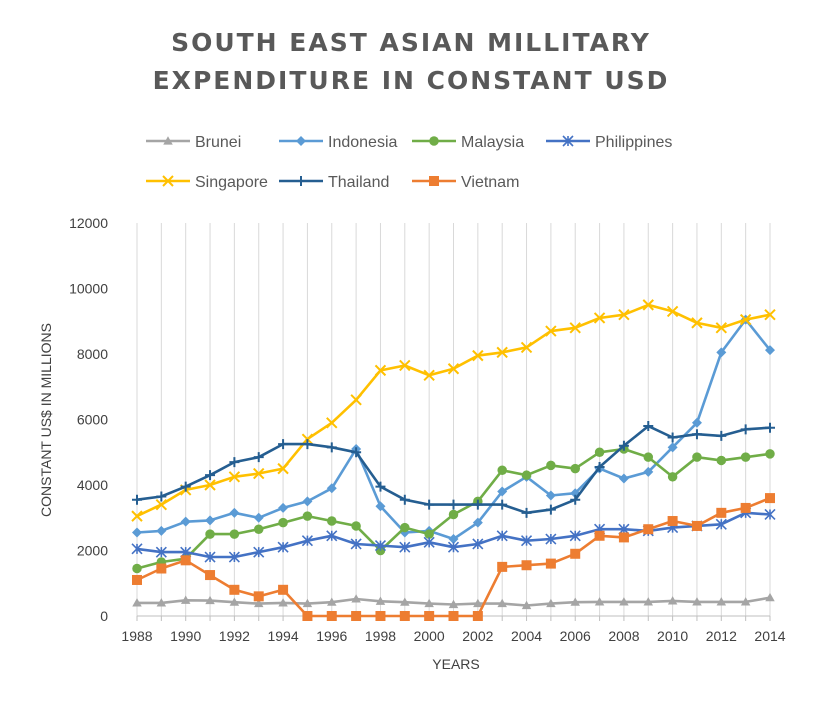  What do you see at coordinates (283, 589) in the screenshot?
I see `vietnam-point-1994` at bounding box center [283, 589].